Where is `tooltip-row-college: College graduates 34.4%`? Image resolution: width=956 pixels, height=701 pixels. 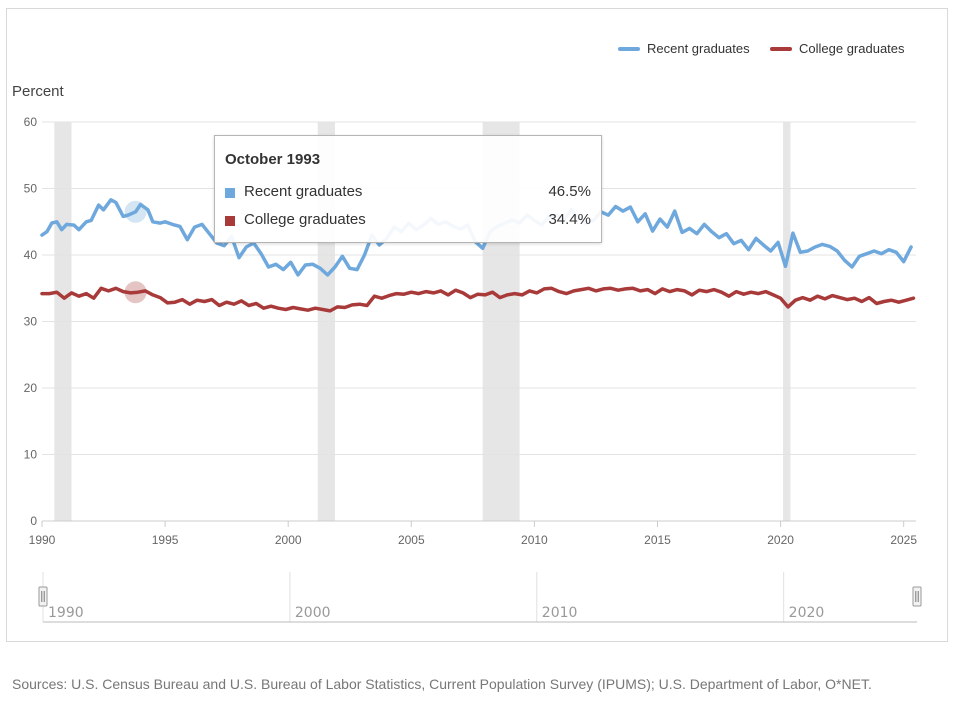 tooltip-row-college: College graduates 34.4% is located at coordinates (408, 221).